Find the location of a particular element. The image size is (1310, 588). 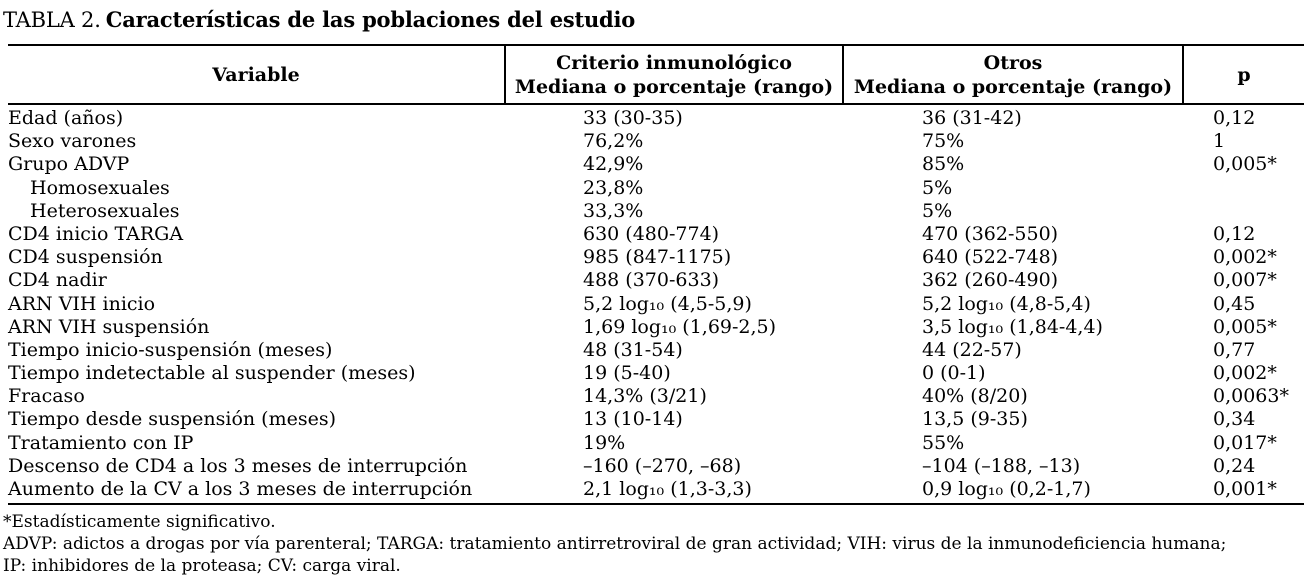

cell-criterio-value: 19% is located at coordinates (604, 442).